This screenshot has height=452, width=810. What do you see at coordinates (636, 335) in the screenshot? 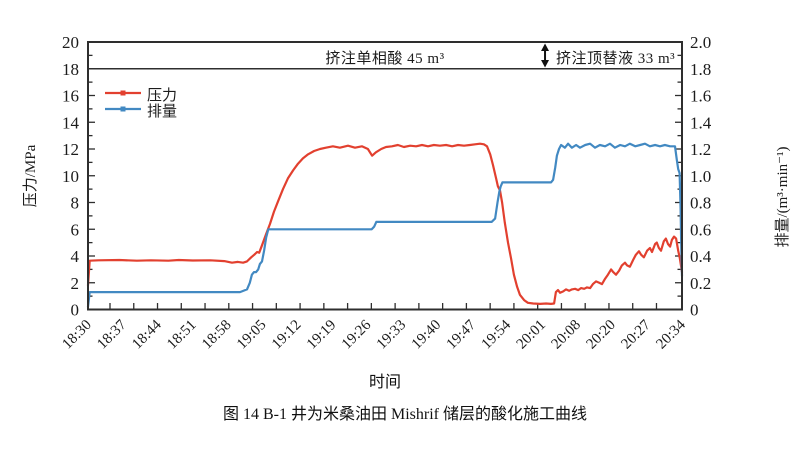
I see `x-tick-label: 20:27` at bounding box center [636, 335].